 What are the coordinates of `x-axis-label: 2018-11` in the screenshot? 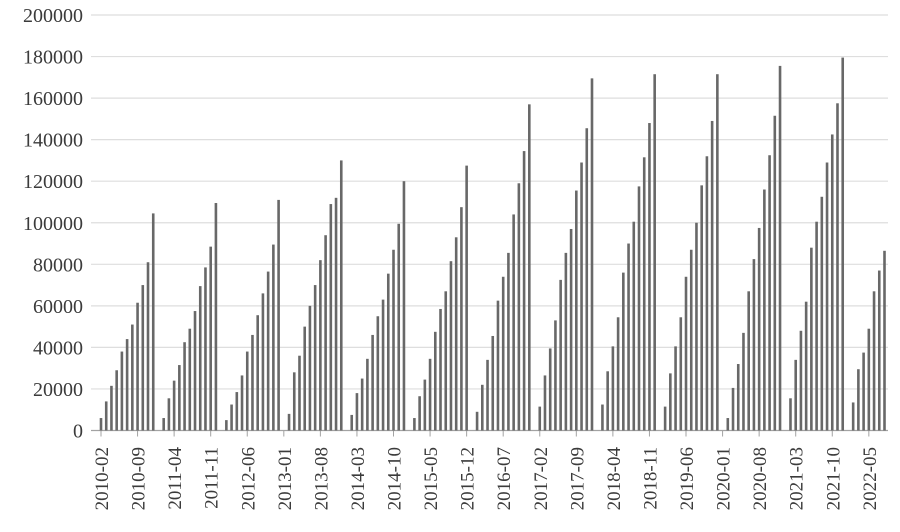 It's located at (650, 478).